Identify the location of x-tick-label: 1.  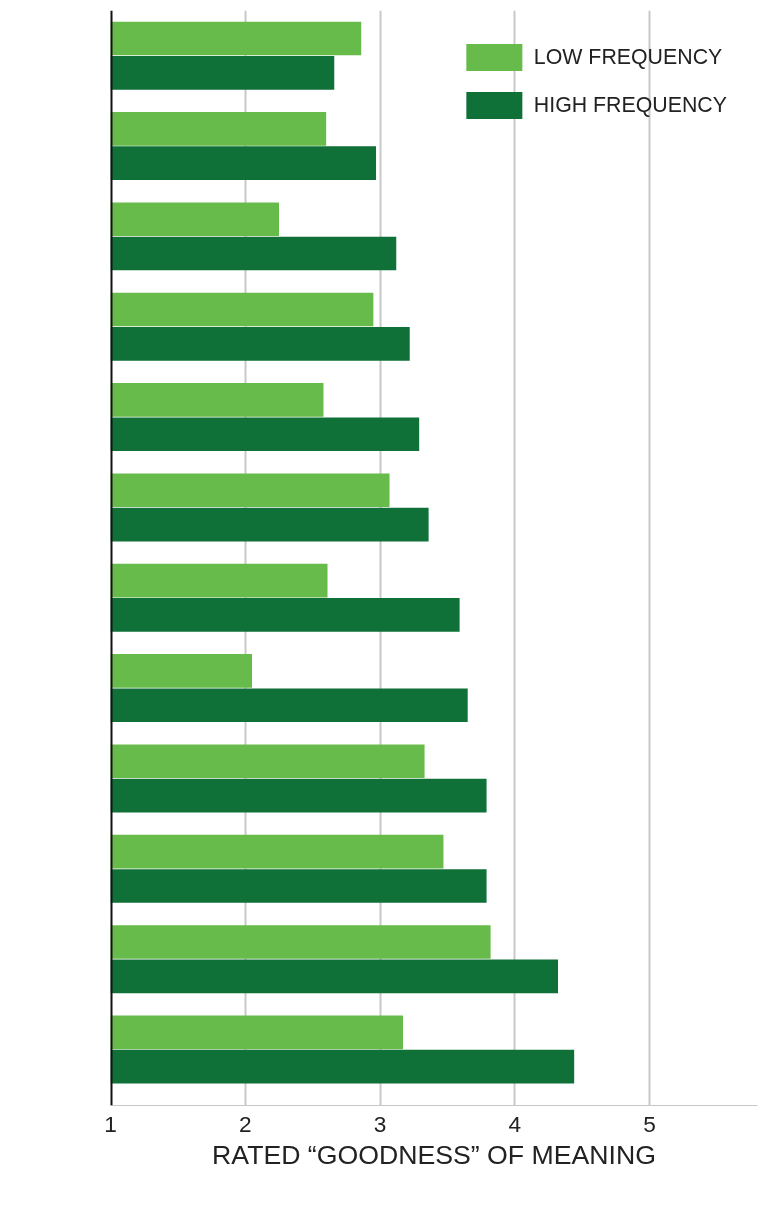
(110, 1123).